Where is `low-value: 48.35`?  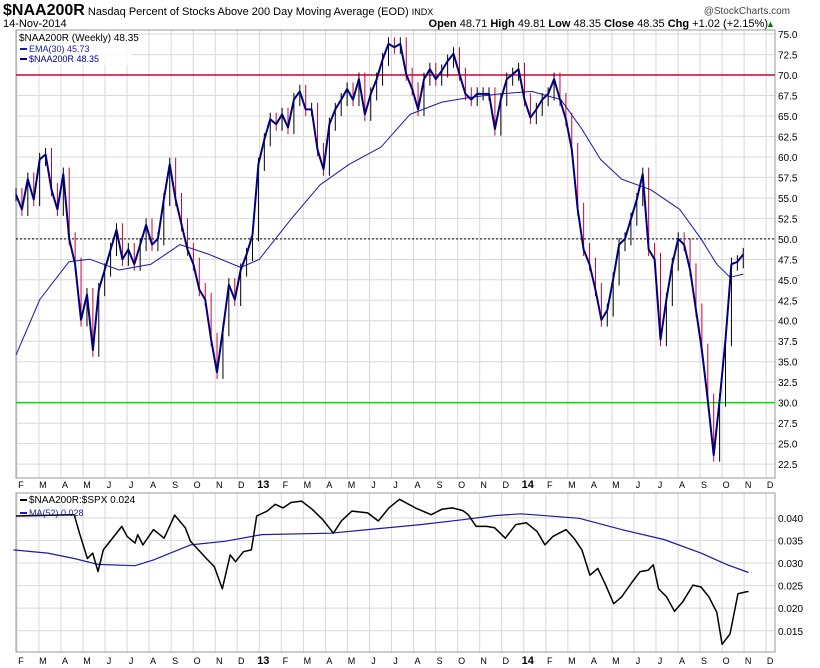
low-value: 48.35 is located at coordinates (587, 24).